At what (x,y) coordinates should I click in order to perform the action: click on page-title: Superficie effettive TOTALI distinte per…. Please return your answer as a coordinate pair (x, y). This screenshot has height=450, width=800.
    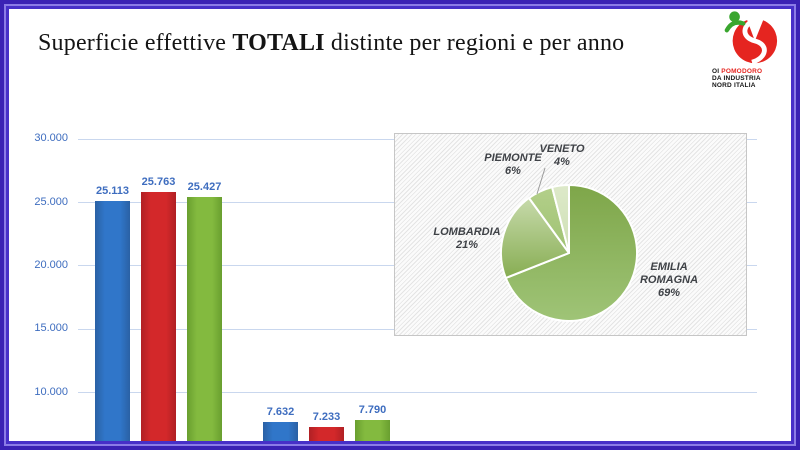
    Looking at the image, I should click on (388, 43).